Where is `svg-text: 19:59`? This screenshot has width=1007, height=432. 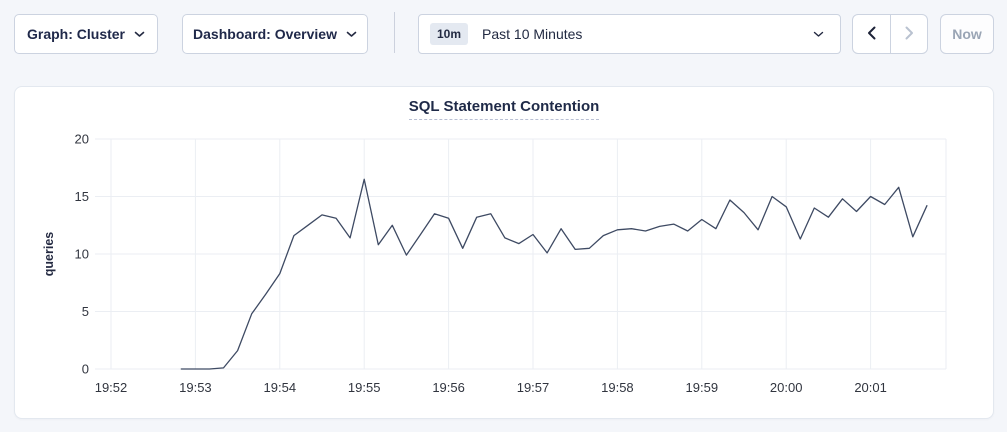 svg-text: 19:59 is located at coordinates (702, 387).